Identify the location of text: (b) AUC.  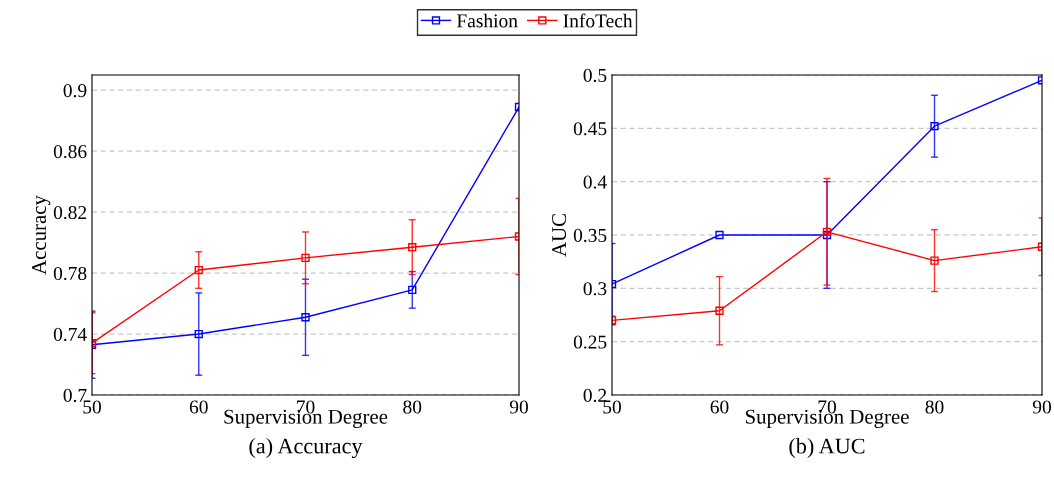
(827, 448).